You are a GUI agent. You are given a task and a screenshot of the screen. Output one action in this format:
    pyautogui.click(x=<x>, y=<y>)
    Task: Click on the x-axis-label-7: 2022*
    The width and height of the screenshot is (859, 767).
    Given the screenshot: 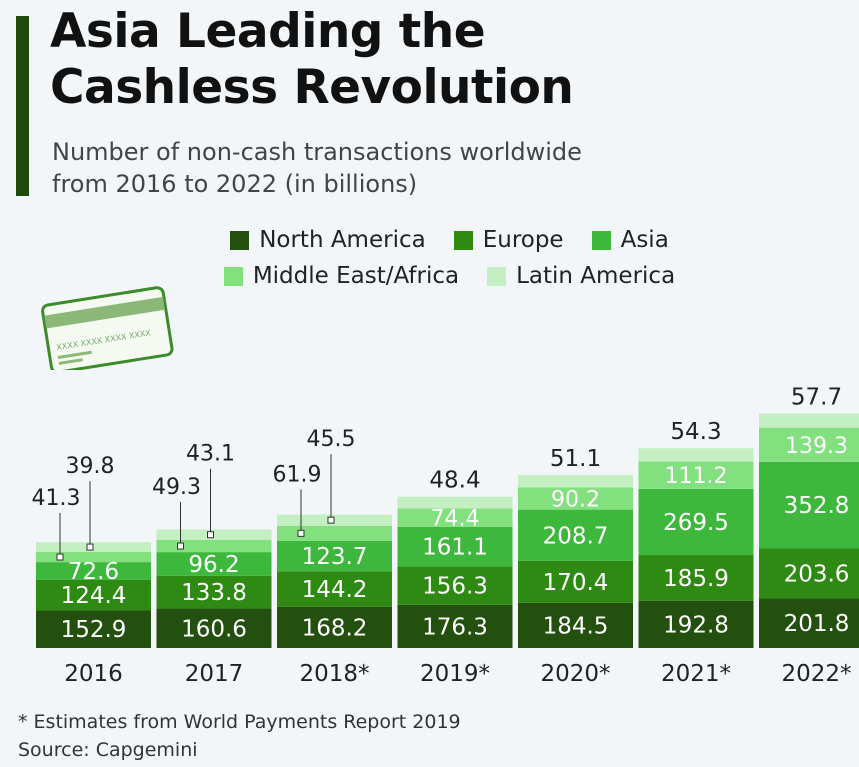 What is the action you would take?
    pyautogui.click(x=816, y=674)
    